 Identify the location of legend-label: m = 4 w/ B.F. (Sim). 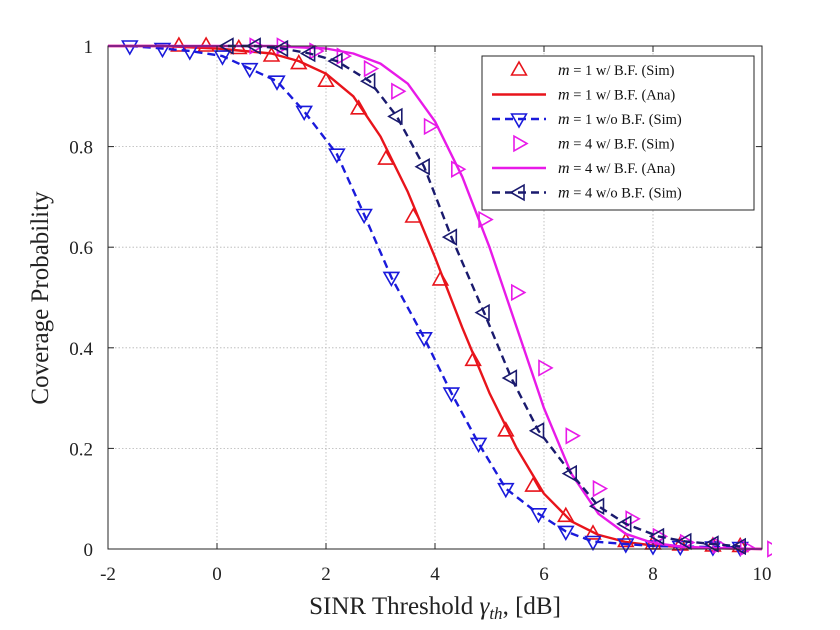
(616, 144).